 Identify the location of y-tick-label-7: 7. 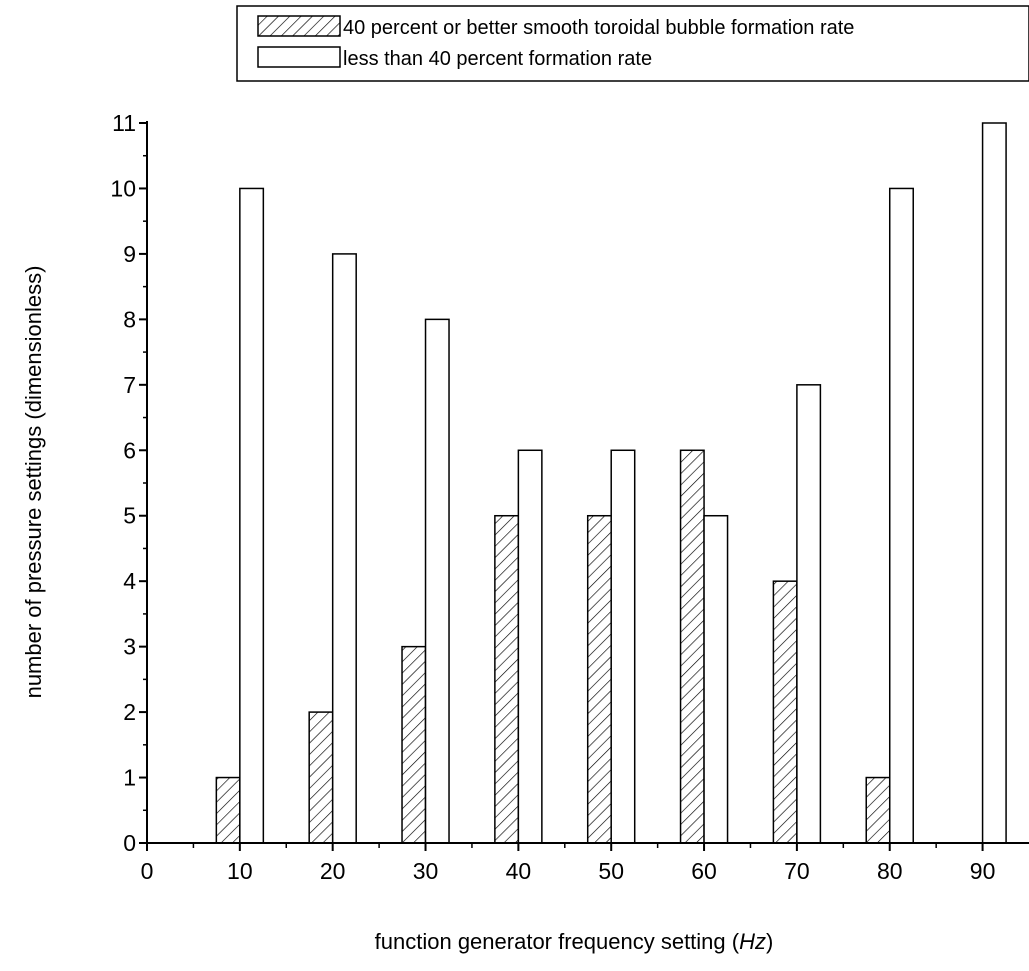
(129, 385).